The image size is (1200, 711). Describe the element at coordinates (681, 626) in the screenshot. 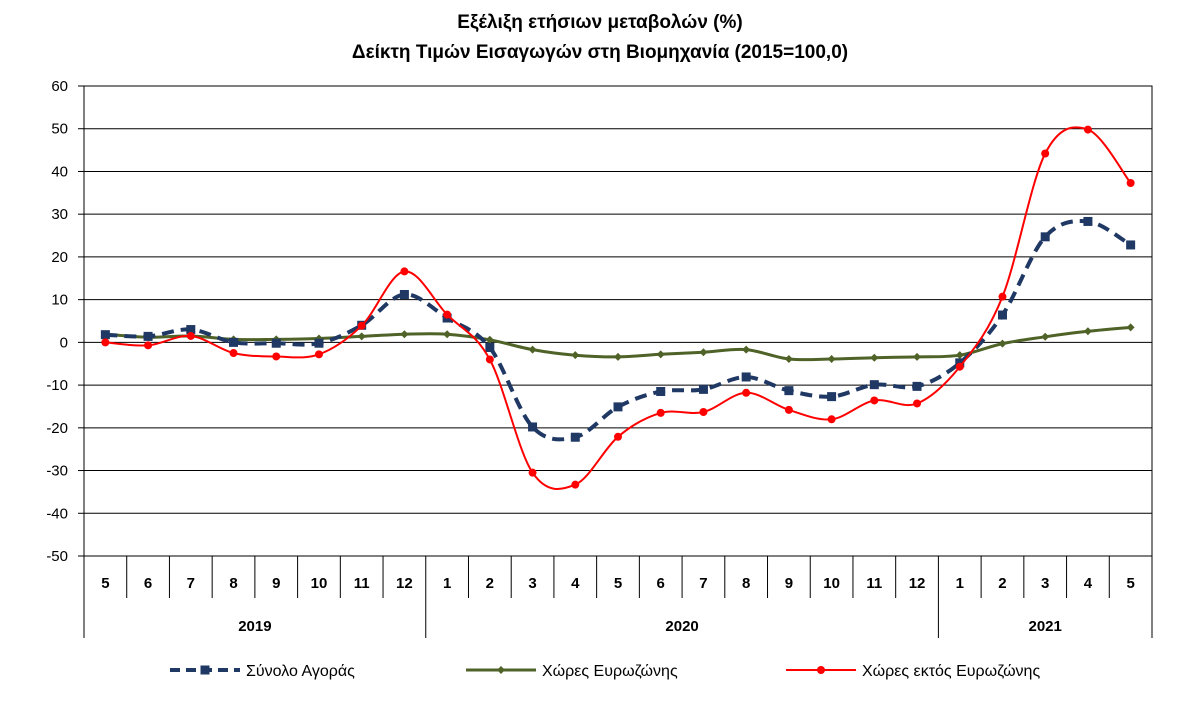

I see `year-label: 2020` at that location.